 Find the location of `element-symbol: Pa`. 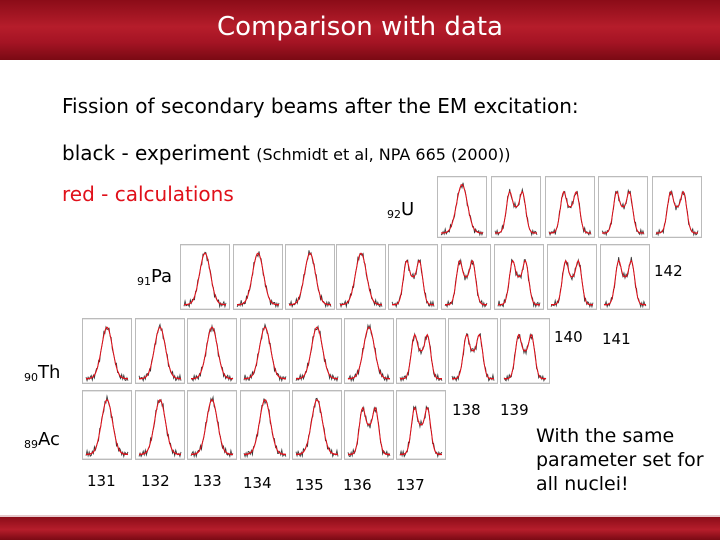

element-symbol: Pa is located at coordinates (162, 276).